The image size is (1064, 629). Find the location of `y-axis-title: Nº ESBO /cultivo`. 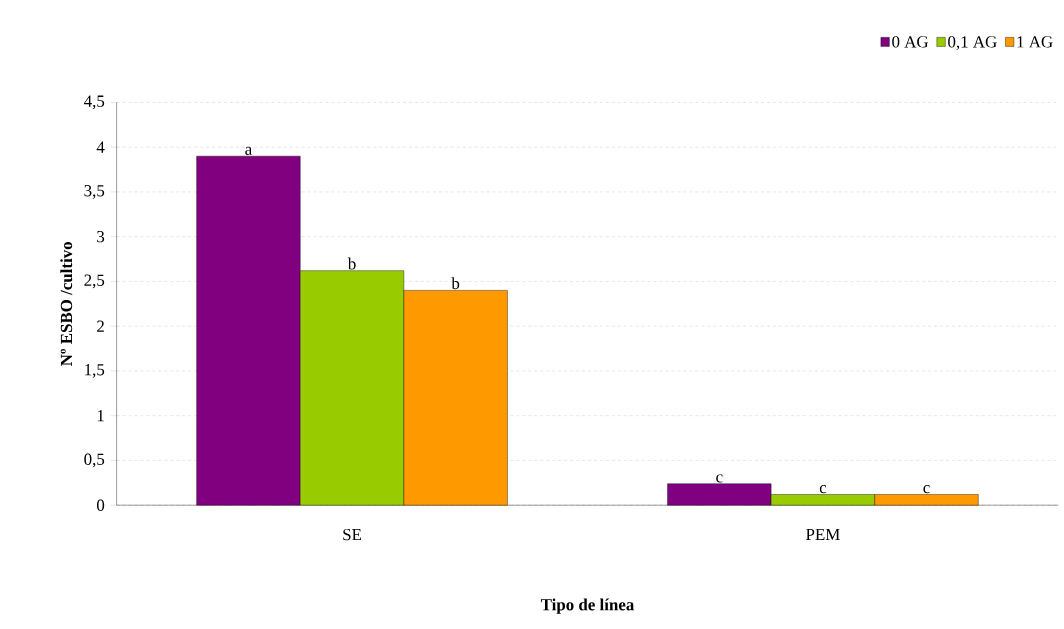

y-axis-title: Nº ESBO /cultivo is located at coordinates (66, 304).